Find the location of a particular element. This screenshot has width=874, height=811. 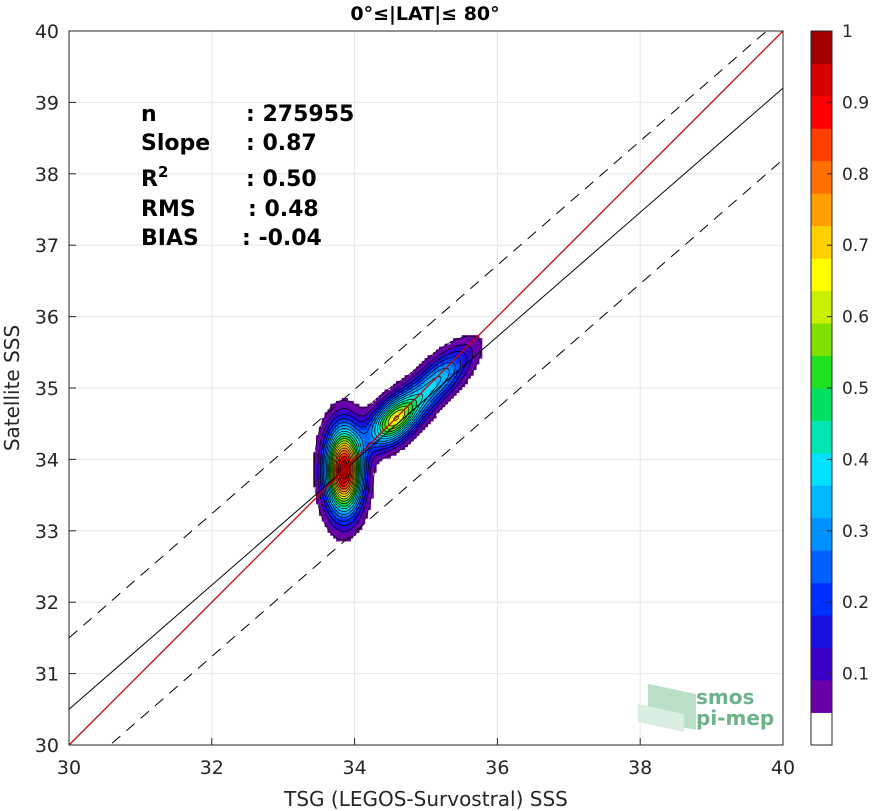

colorbar-segment is located at coordinates (821, 469).